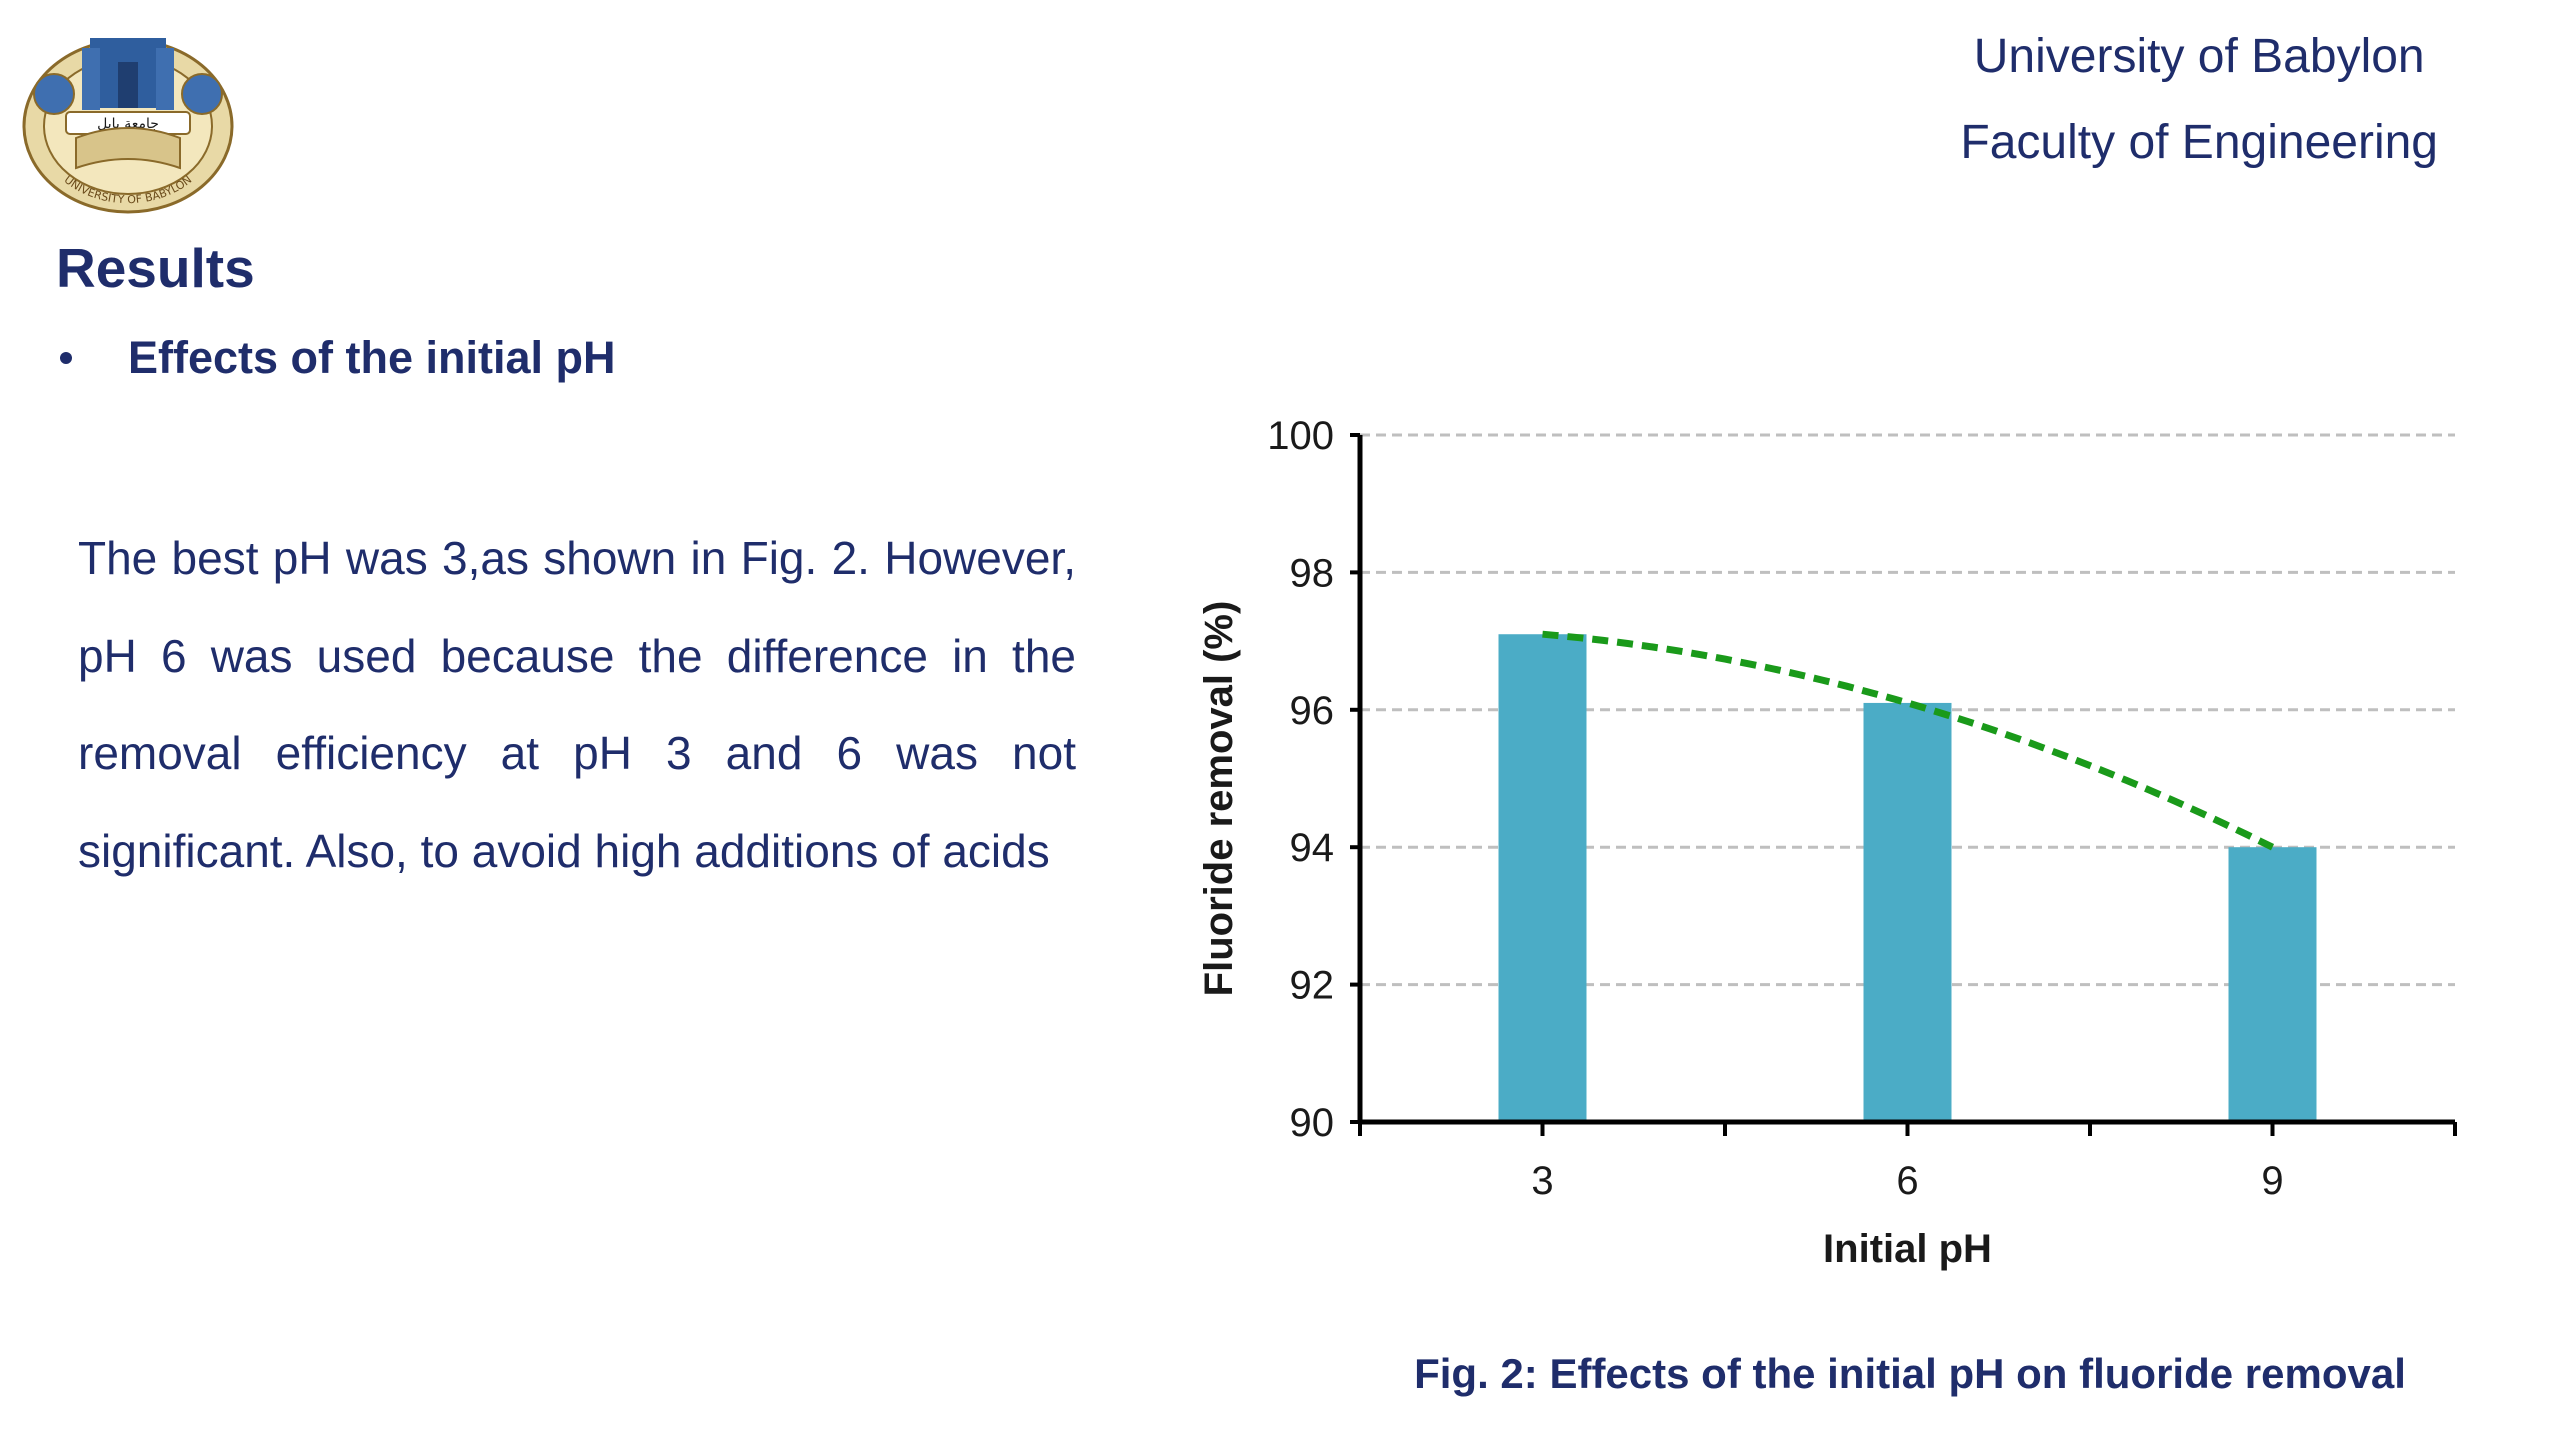 The height and width of the screenshot is (1440, 2560). What do you see at coordinates (2272, 1181) in the screenshot?
I see `x-tick-label-9: 9` at bounding box center [2272, 1181].